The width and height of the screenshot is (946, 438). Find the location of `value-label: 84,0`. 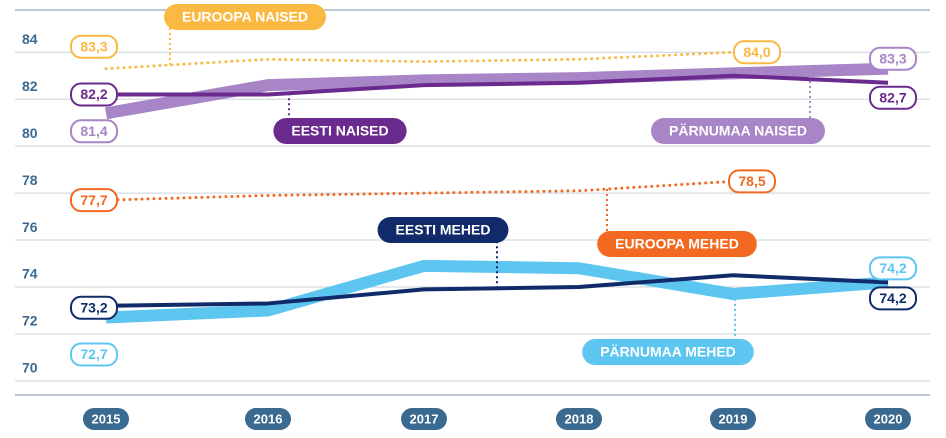

value-label: 84,0 is located at coordinates (756, 52).